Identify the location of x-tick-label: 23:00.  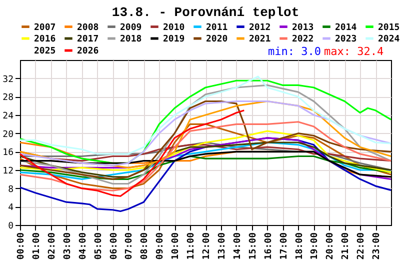
(377, 246).